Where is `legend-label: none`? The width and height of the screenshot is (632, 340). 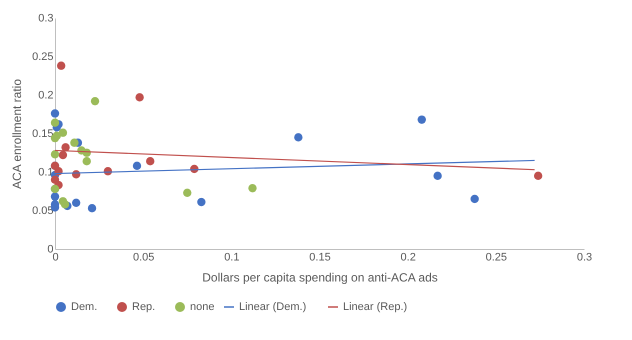
legend-label: none is located at coordinates (202, 307).